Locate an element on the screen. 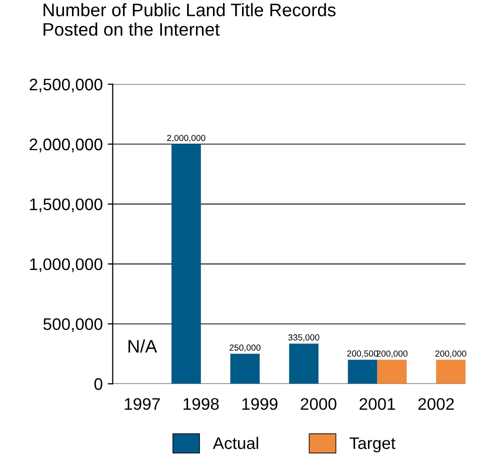 The image size is (490, 468). x-tick-label: 1999 is located at coordinates (260, 404).